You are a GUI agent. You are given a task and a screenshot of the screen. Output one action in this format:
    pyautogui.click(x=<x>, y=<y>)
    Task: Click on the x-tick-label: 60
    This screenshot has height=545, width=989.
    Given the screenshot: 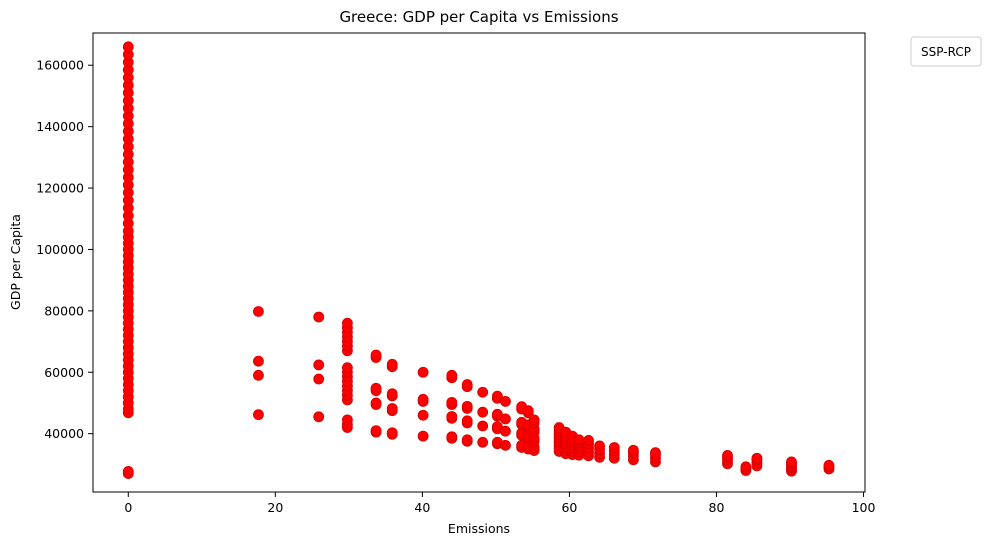 What is the action you would take?
    pyautogui.click(x=569, y=507)
    